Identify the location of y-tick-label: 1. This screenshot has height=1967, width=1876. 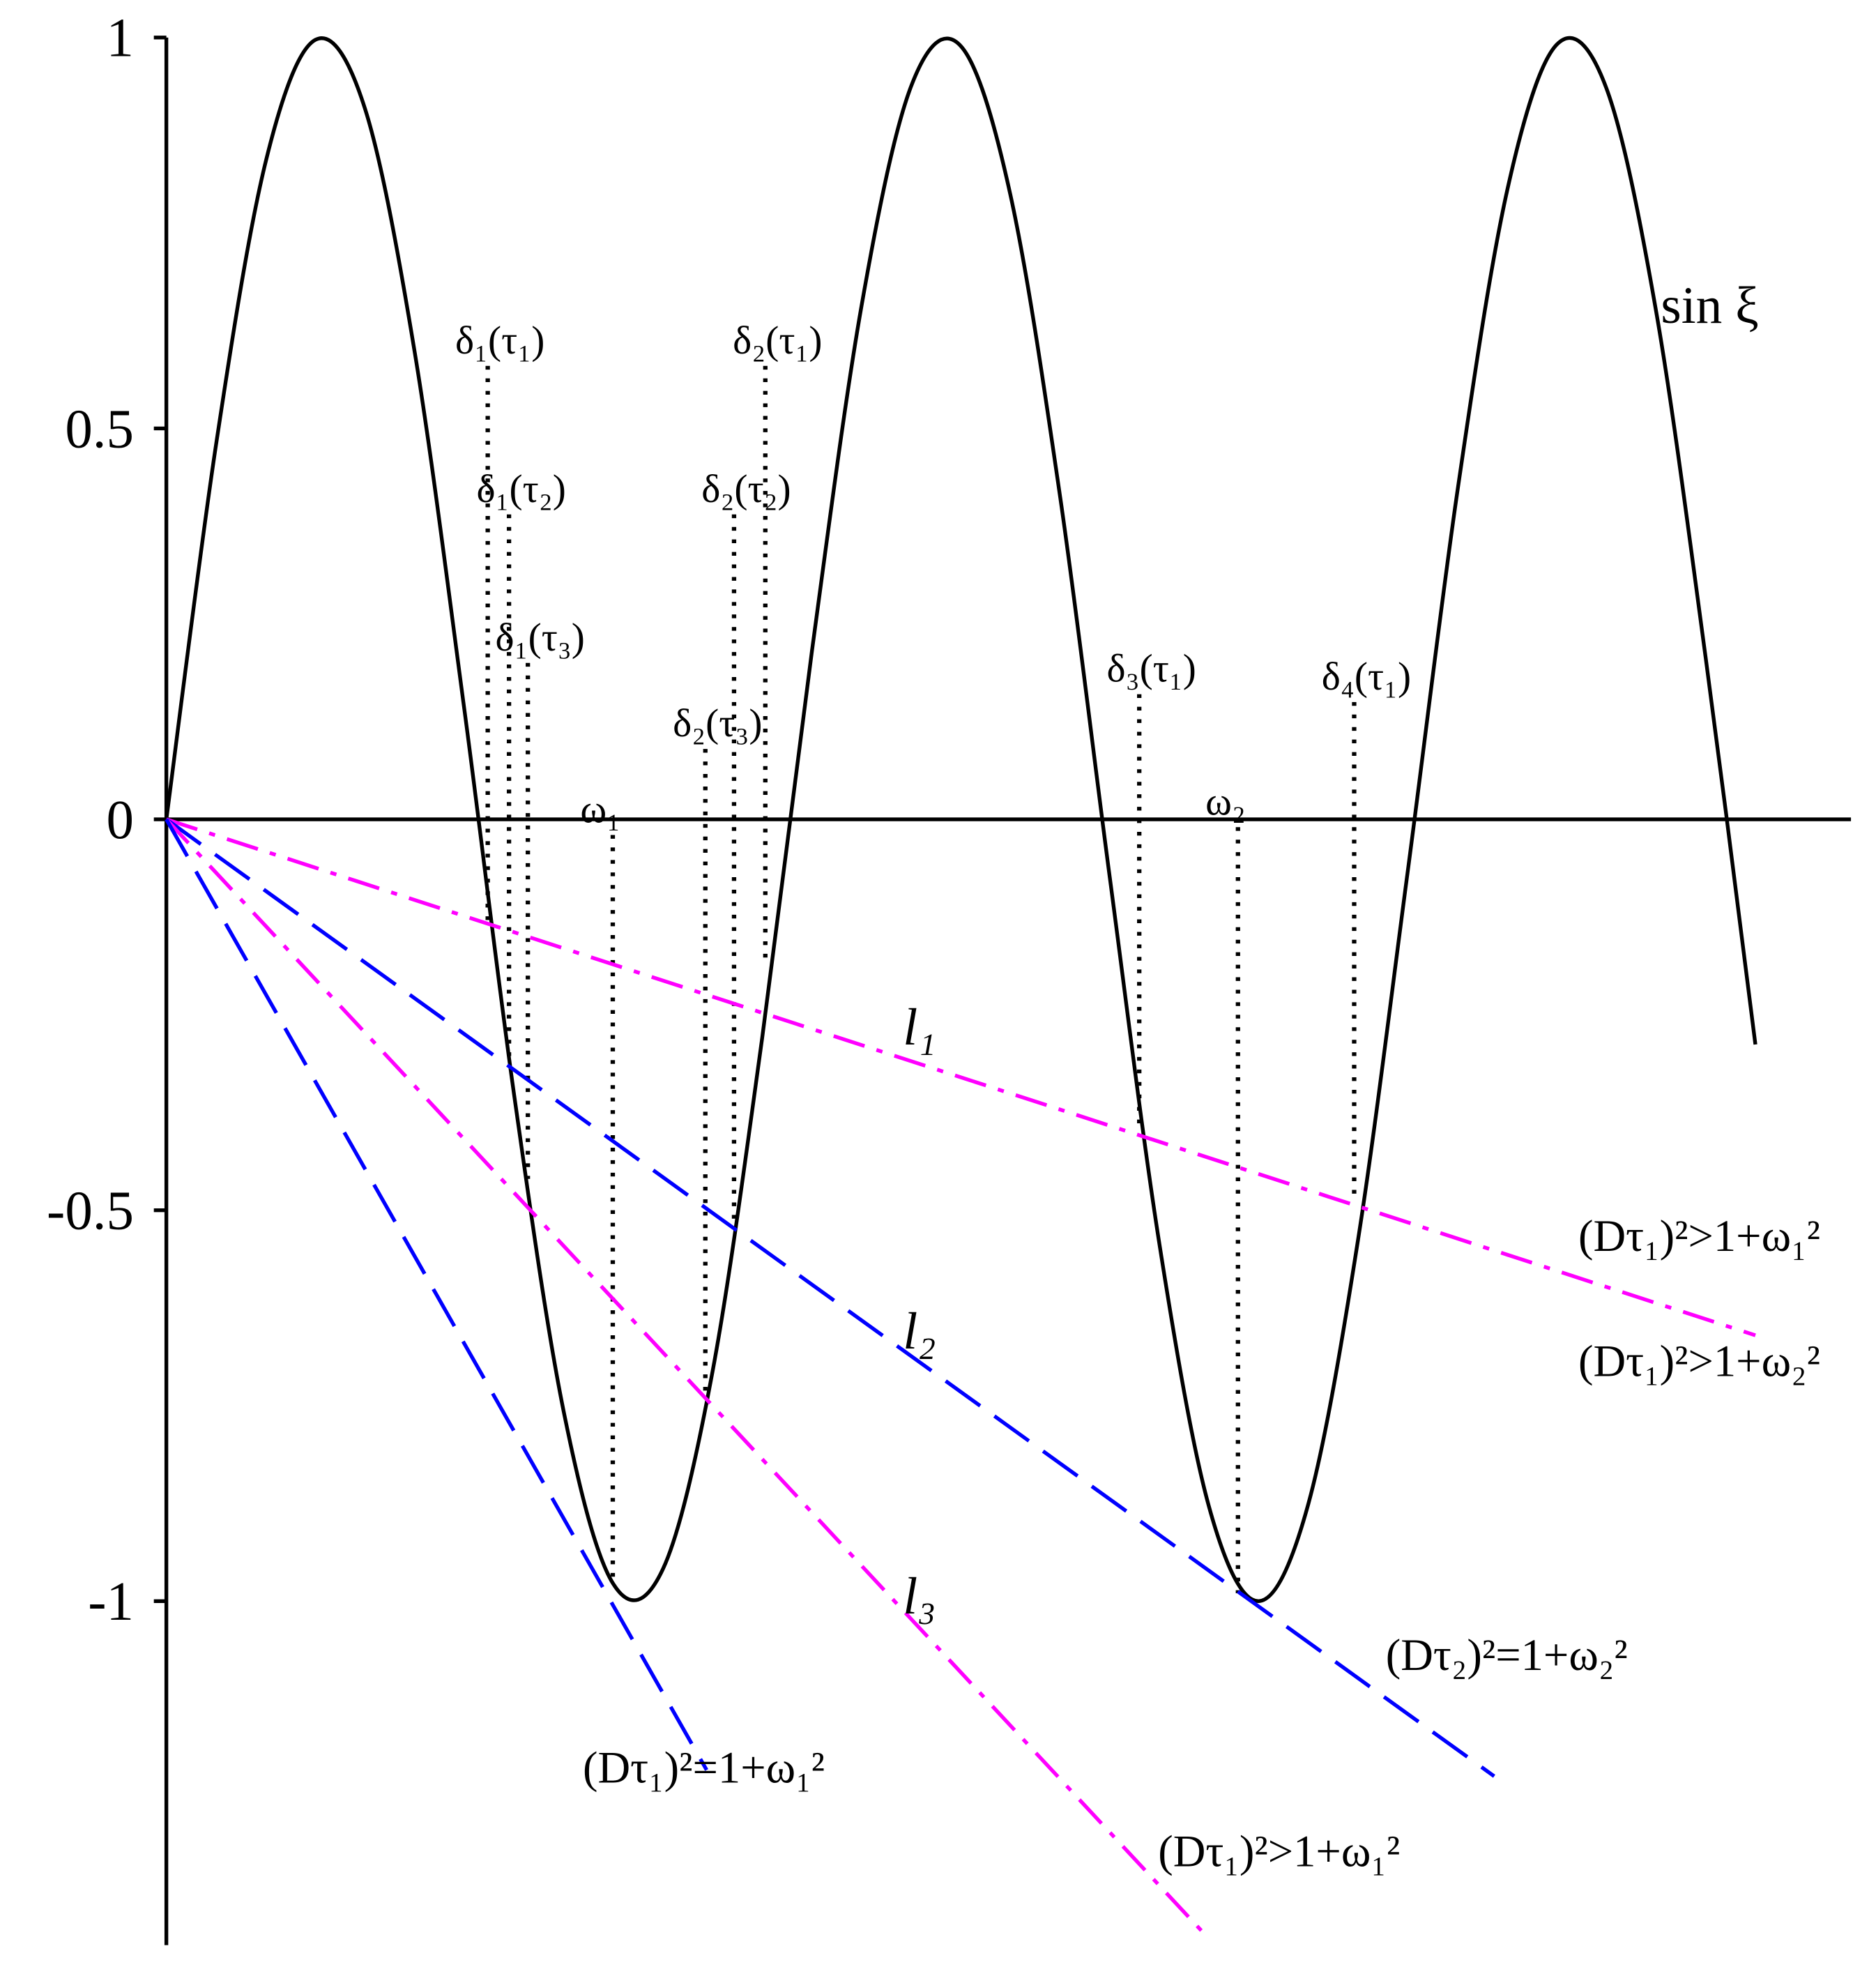
(120, 38).